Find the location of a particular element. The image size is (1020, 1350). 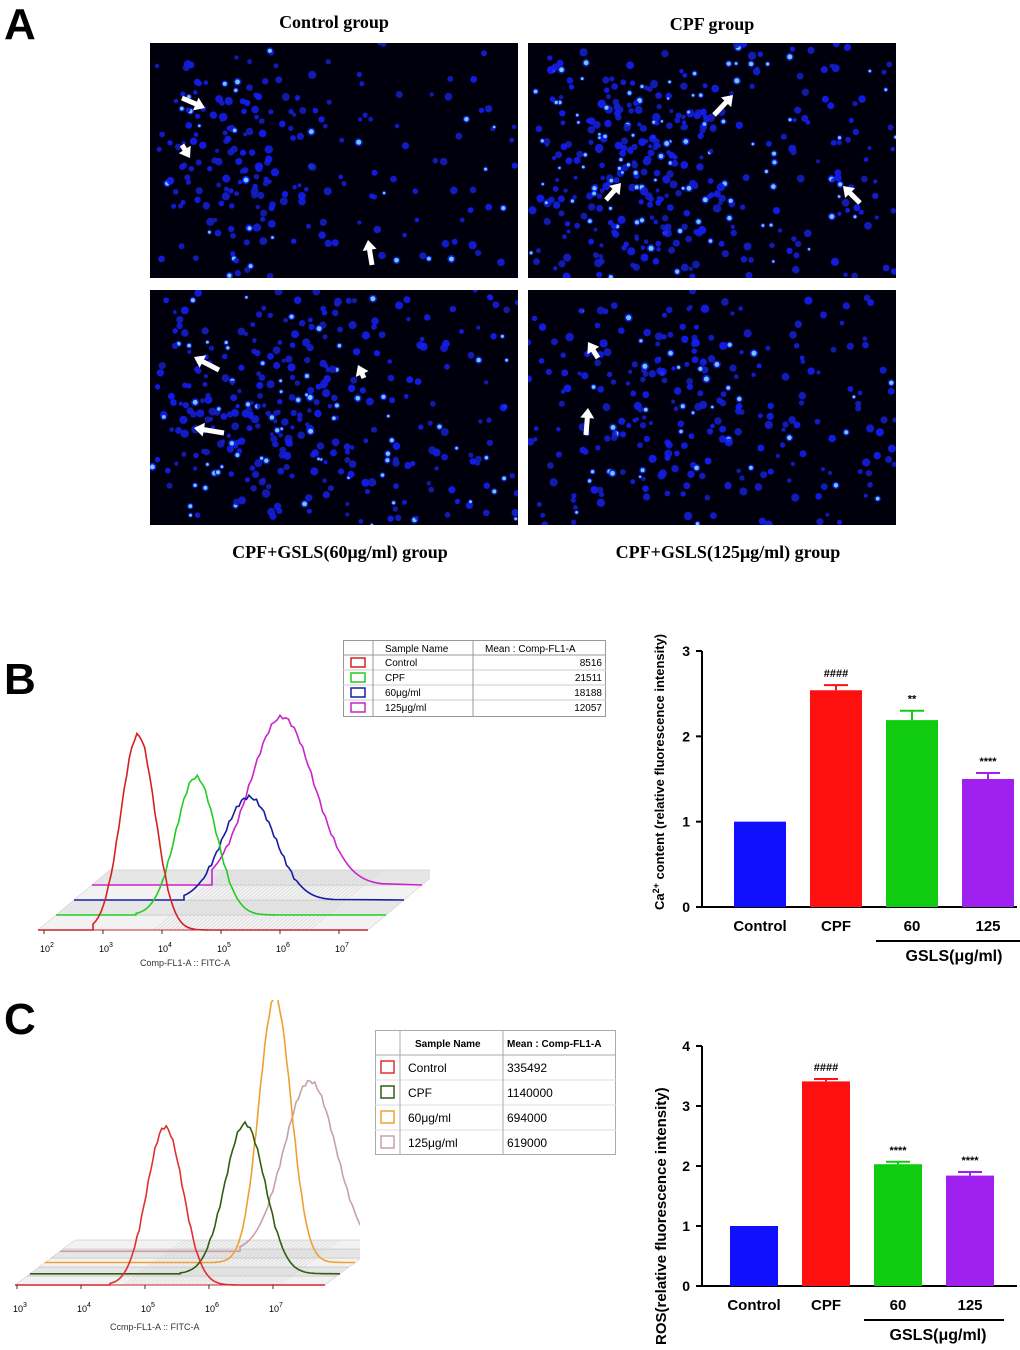

arrow-head is located at coordinates (727, 101).